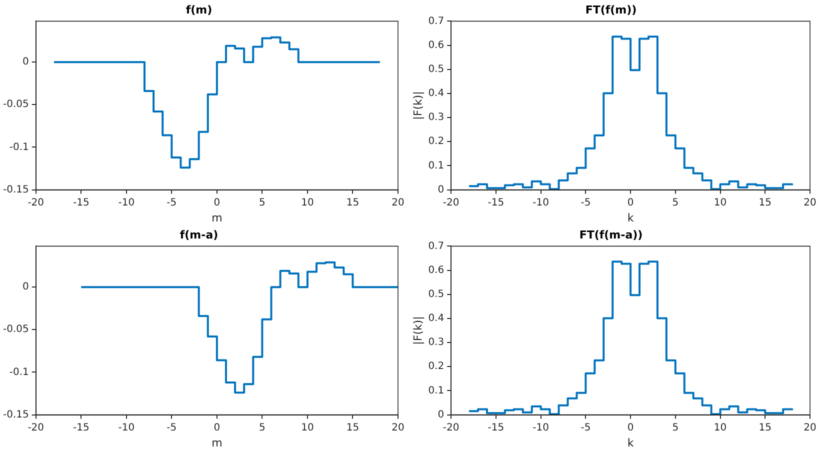 This screenshot has width=825, height=451. Describe the element at coordinates (199, 235) in the screenshot. I see `chart-title: f(m-a)` at that location.